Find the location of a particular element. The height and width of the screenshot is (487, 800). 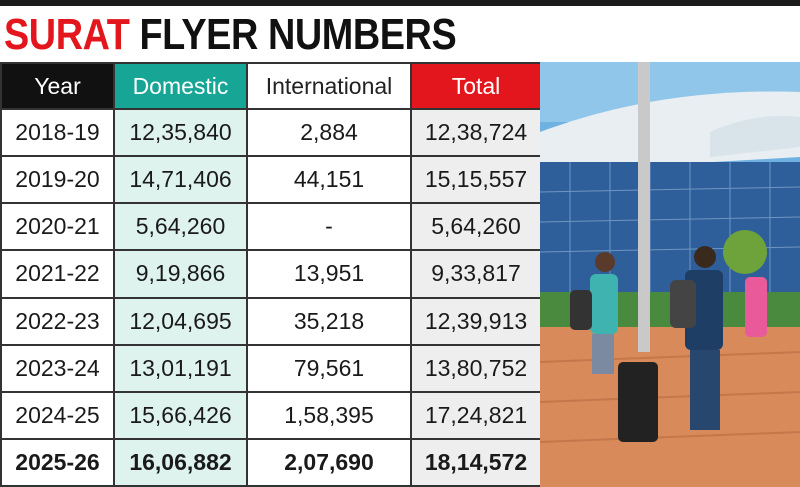

table-cell: 2,884 is located at coordinates (329, 132).